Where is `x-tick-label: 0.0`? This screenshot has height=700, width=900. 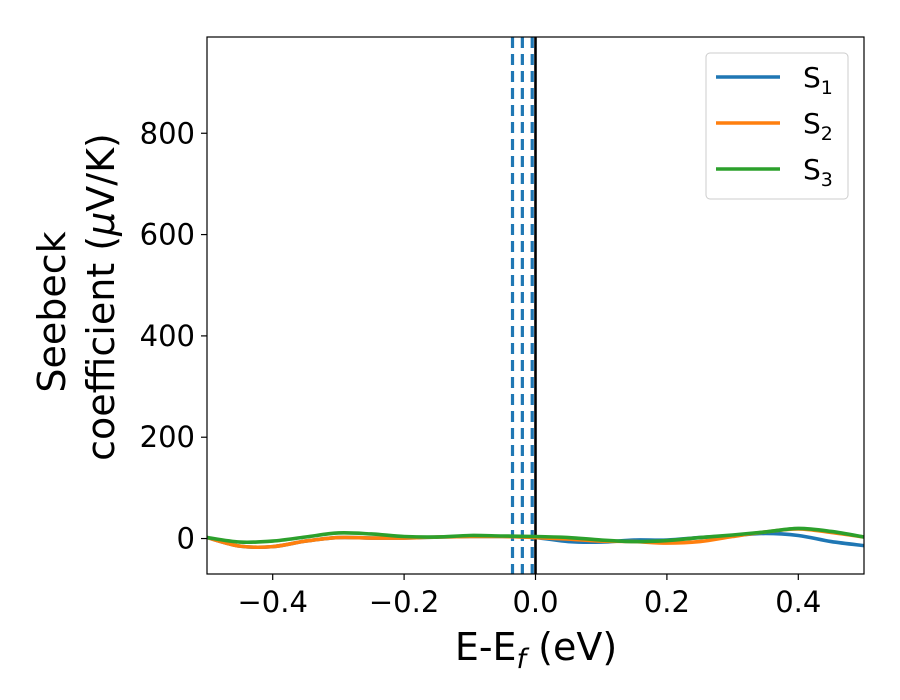 x-tick-label: 0.0 is located at coordinates (535, 602).